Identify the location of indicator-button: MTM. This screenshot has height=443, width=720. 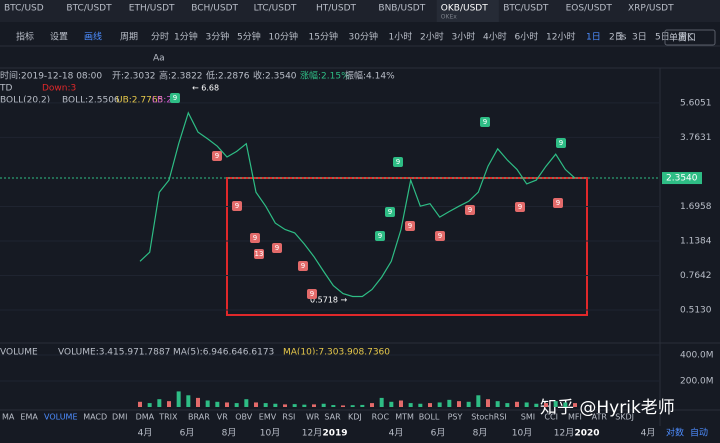
(404, 417).